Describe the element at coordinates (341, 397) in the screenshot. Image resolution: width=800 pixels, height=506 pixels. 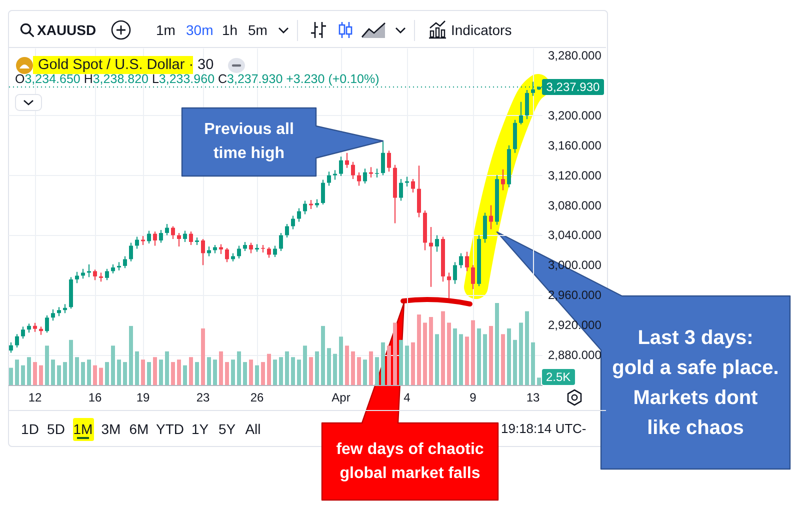
I see `x-tick-label: Apr` at that location.